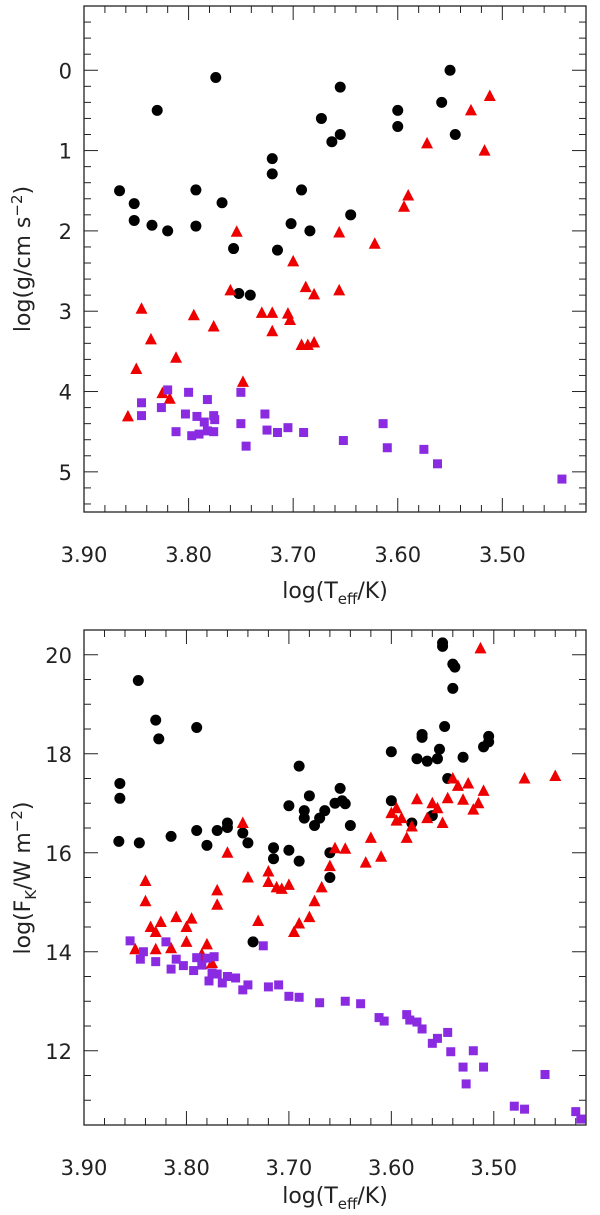 The height and width of the screenshot is (1215, 600). What do you see at coordinates (186, 1168) in the screenshot?
I see `bottom-x-tick-label: 3.80` at bounding box center [186, 1168].